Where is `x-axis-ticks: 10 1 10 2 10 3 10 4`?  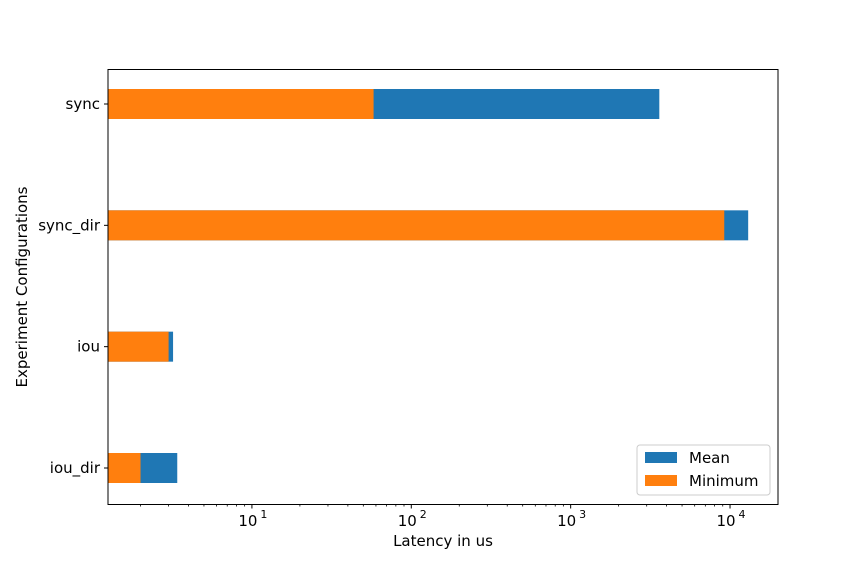 x-axis-ticks: 10 1 10 2 10 3 10 4 is located at coordinates (443, 517).